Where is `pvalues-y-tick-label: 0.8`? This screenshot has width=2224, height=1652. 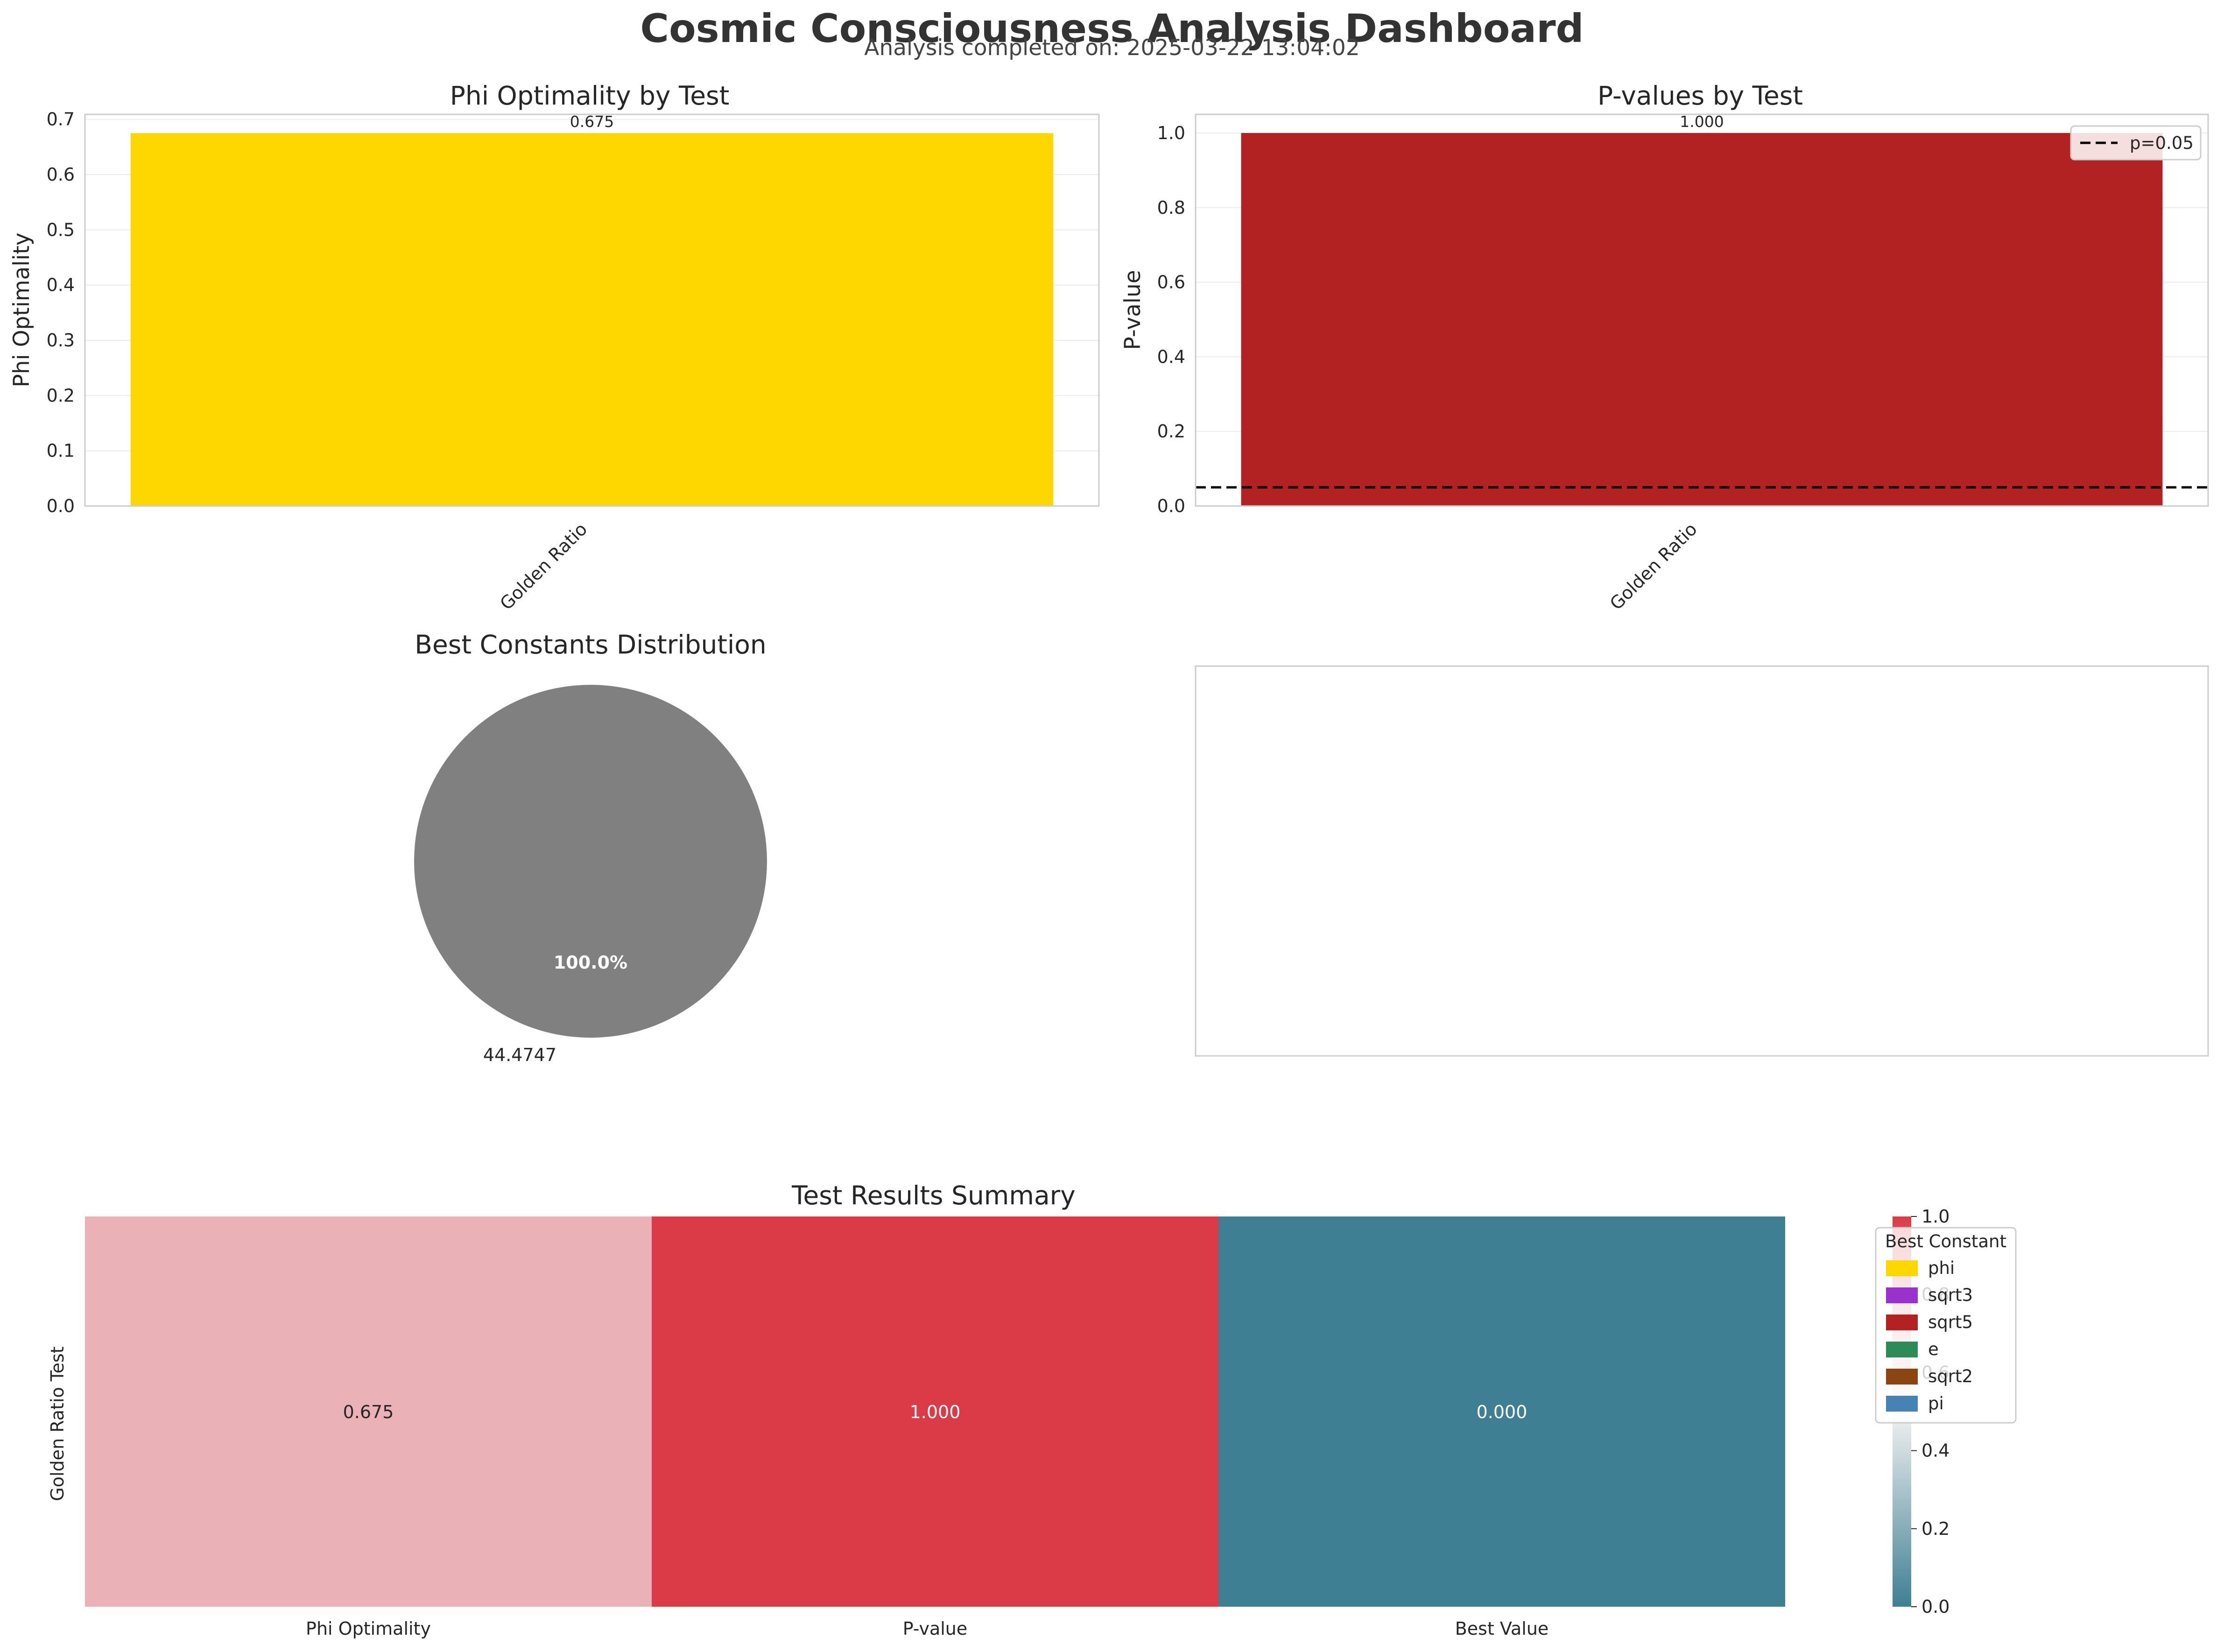
pvalues-y-tick-label: 0.8 is located at coordinates (1171, 208).